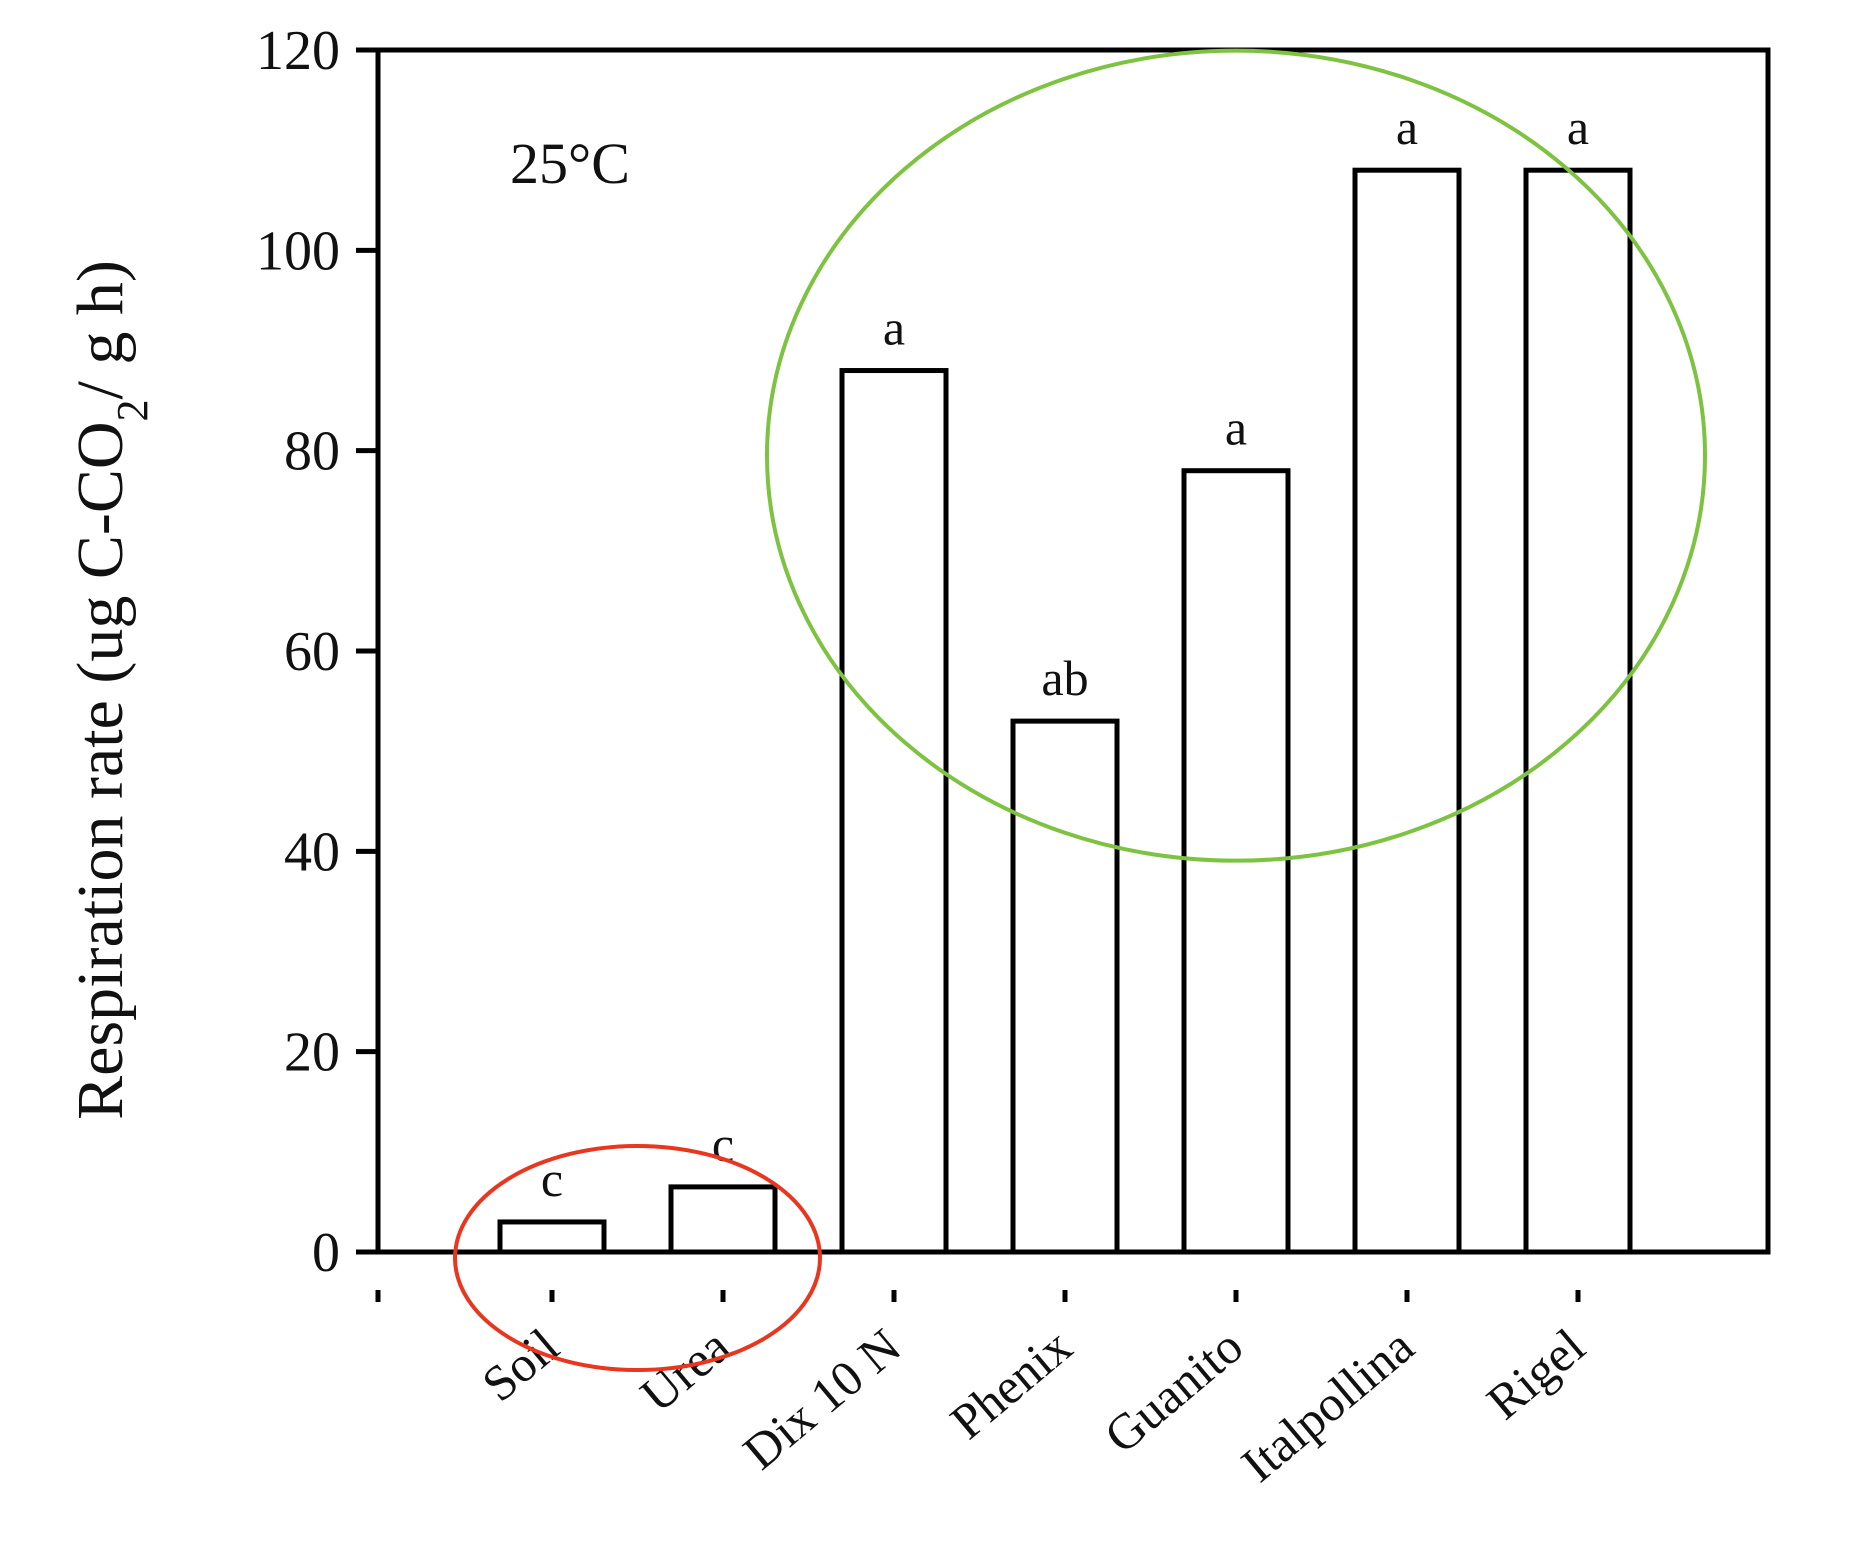 The image size is (1871, 1548). Describe the element at coordinates (1407, 711) in the screenshot. I see `bar-italpollina` at that location.